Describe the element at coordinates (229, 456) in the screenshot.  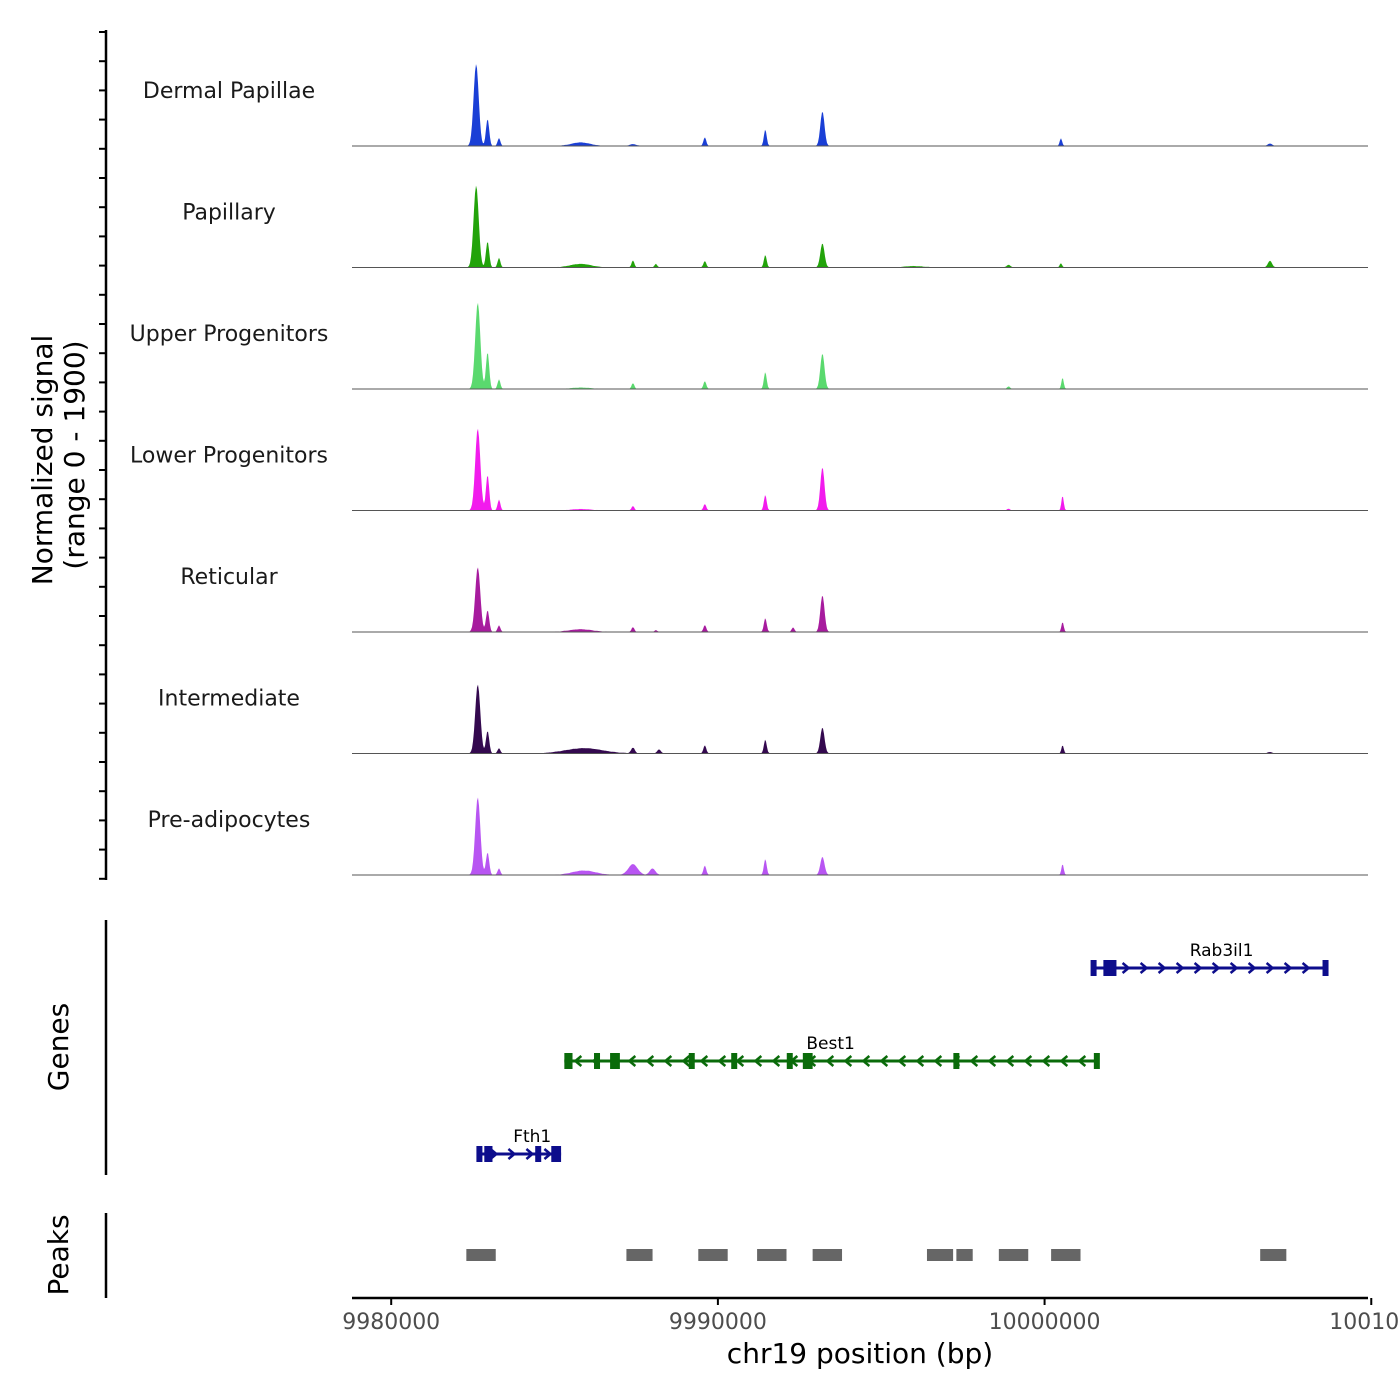
I see `track-label: Lower Progenitors` at that location.